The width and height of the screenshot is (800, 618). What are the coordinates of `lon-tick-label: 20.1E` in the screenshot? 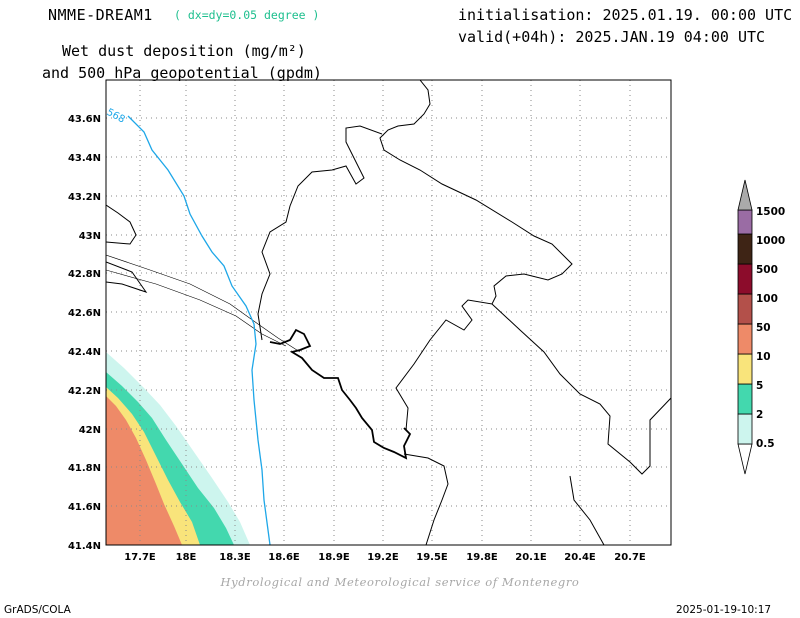 It's located at (531, 557).